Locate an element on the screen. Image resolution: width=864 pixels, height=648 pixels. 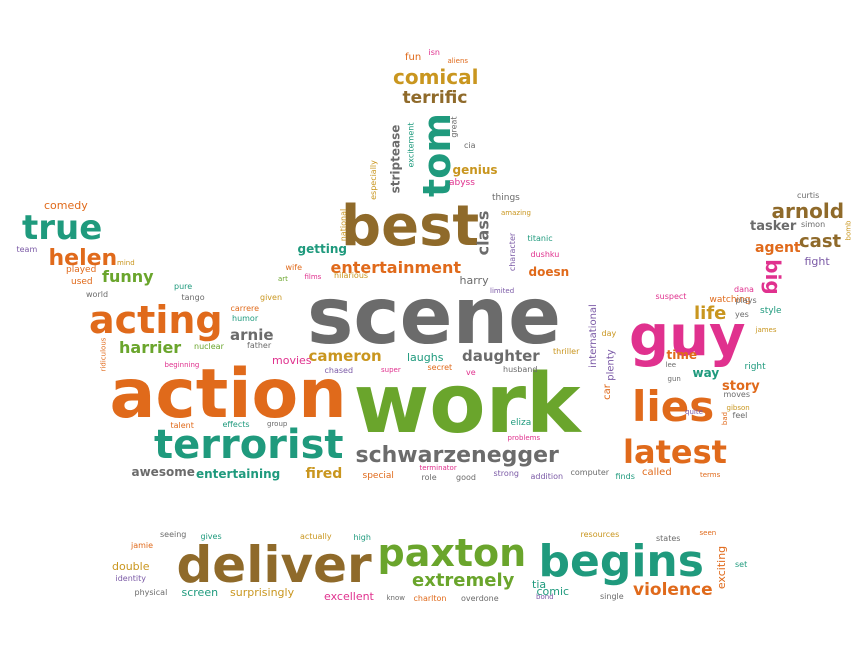
word-schwarzenegger: schwarzenegger is located at coordinates (457, 455).